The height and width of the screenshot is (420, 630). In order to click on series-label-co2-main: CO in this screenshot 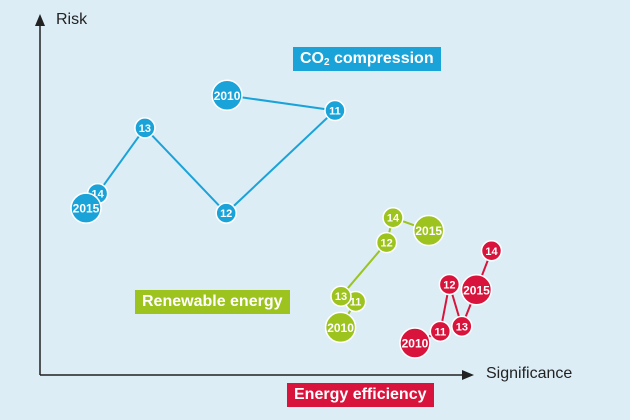, I will do `click(312, 58)`.